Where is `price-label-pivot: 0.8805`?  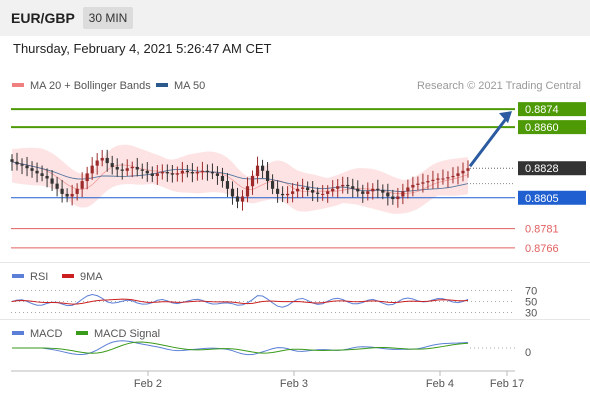
price-label-pivot: 0.8805 is located at coordinates (542, 199).